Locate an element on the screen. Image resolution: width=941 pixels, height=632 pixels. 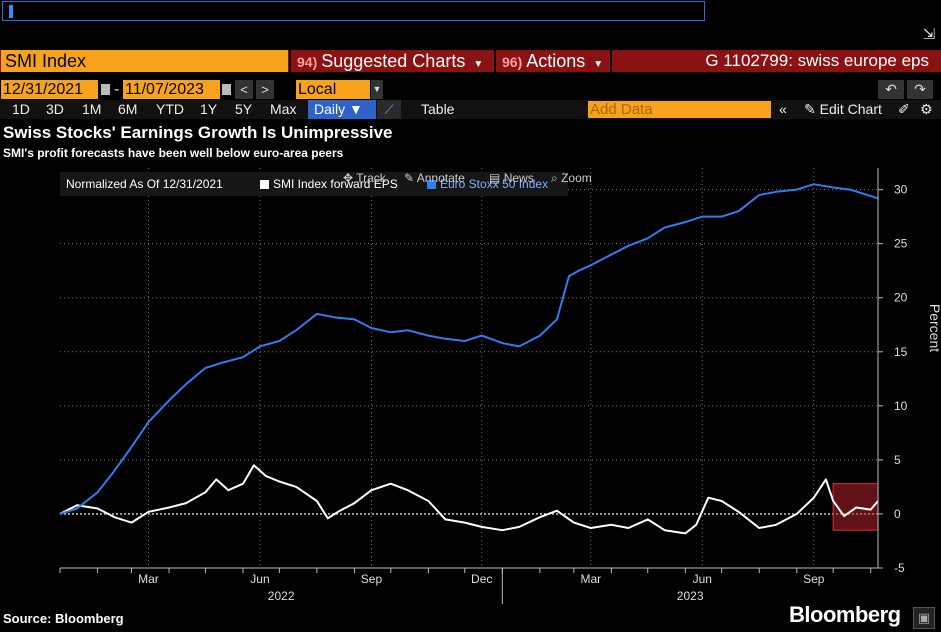
table-button: Table is located at coordinates (438, 109).